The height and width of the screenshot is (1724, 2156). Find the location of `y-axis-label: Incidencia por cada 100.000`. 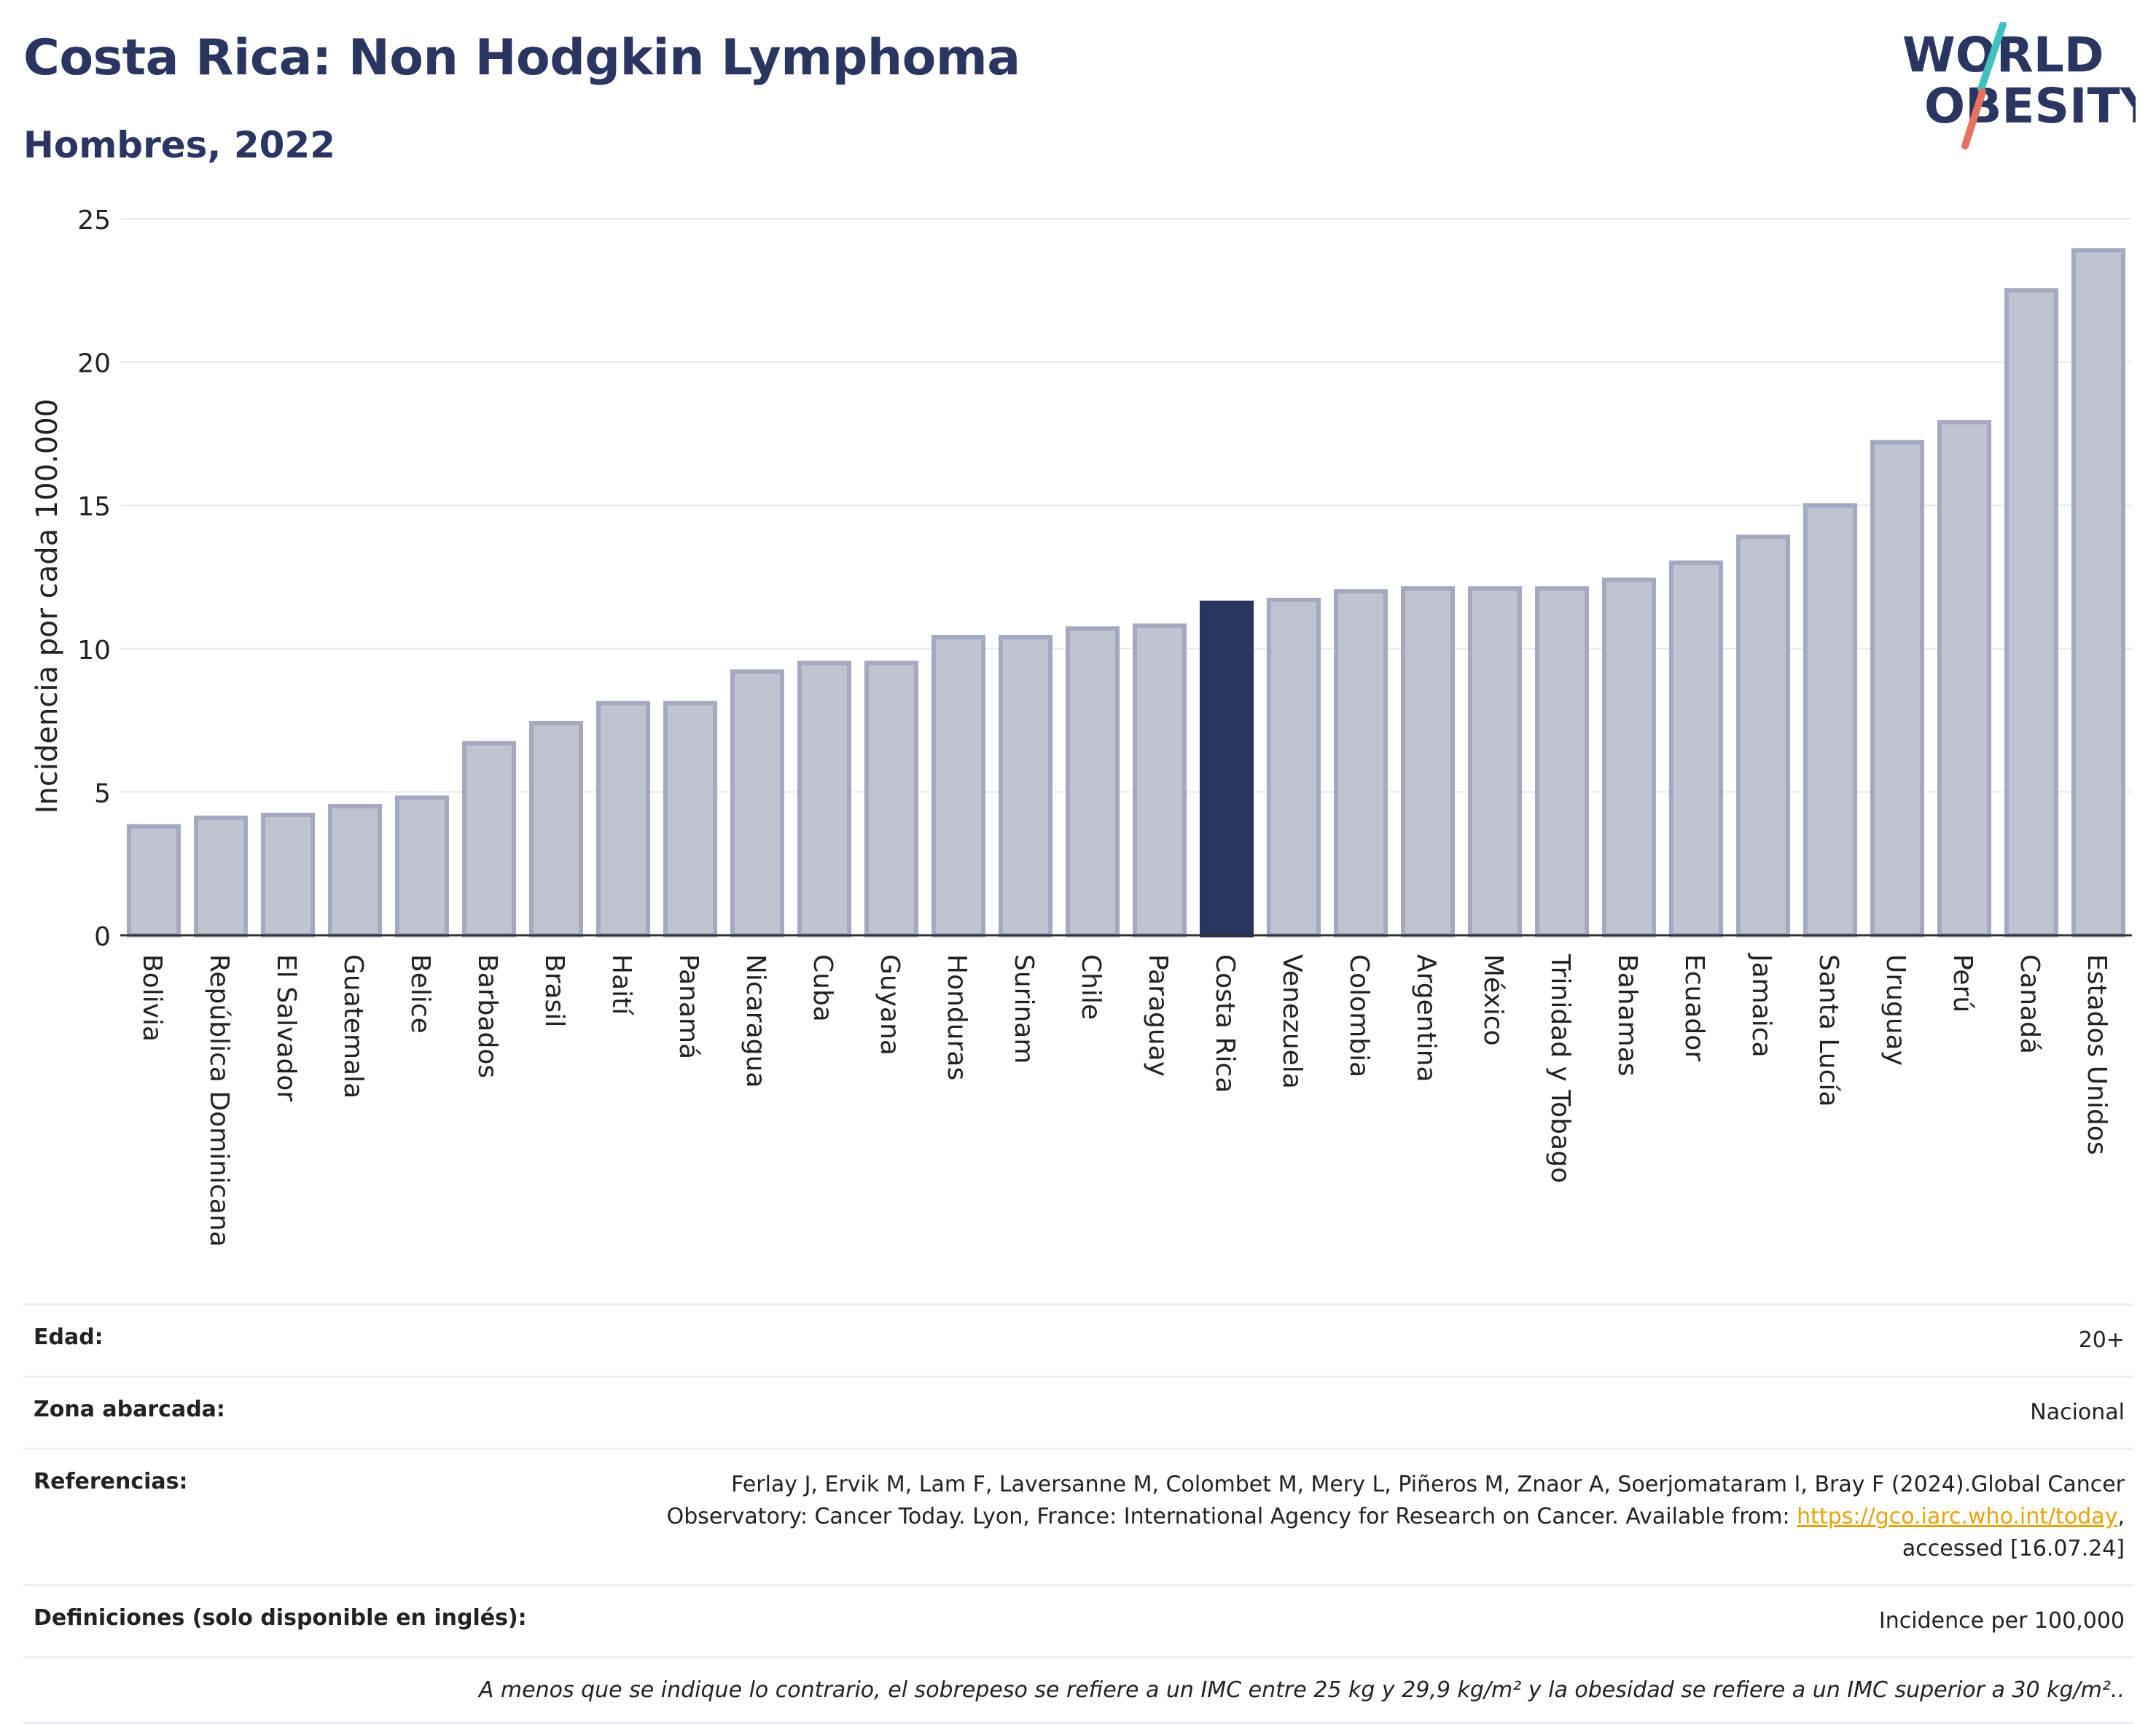

y-axis-label: Incidencia por cada 100.000 is located at coordinates (48, 606).